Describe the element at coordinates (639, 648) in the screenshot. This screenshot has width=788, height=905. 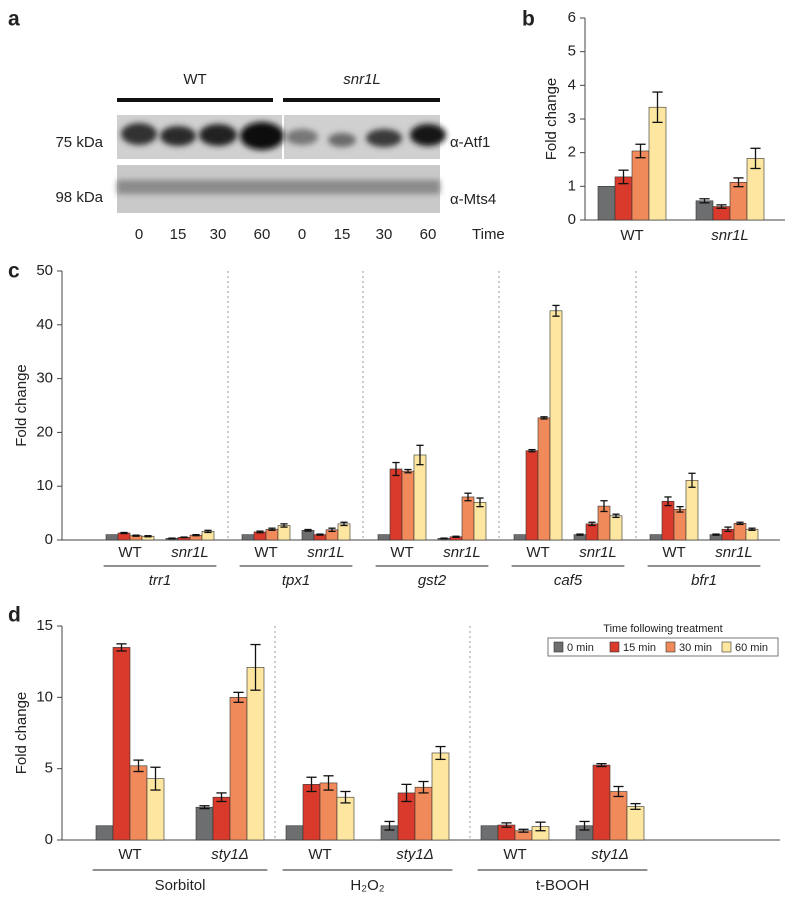
I see `legend-label: 15 min` at that location.